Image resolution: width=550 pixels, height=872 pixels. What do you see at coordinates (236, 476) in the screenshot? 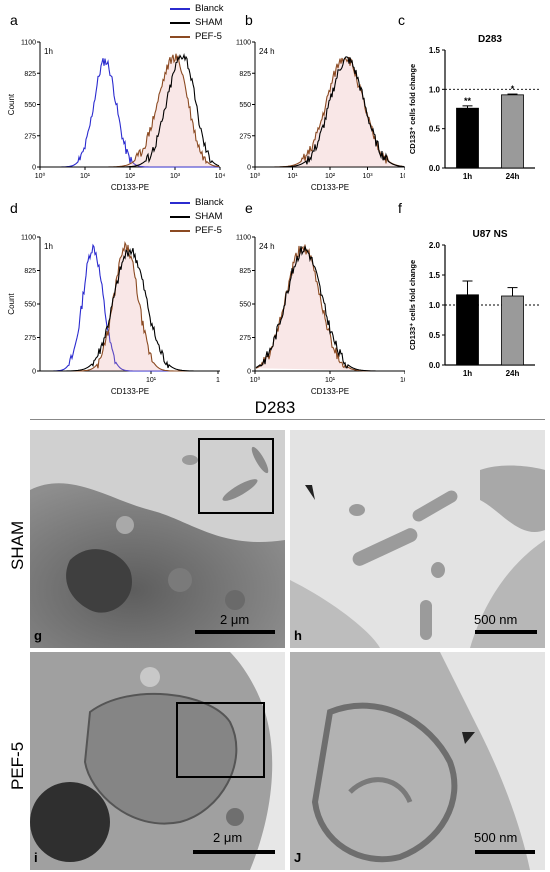
I see `inset-box-g` at bounding box center [236, 476].